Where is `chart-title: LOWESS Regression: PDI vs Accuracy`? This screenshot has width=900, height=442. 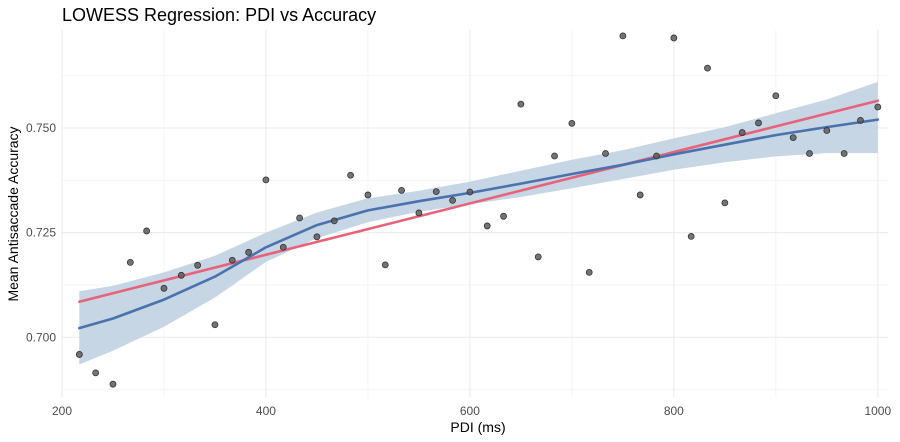
chart-title: LOWESS Regression: PDI vs Accuracy is located at coordinates (219, 15).